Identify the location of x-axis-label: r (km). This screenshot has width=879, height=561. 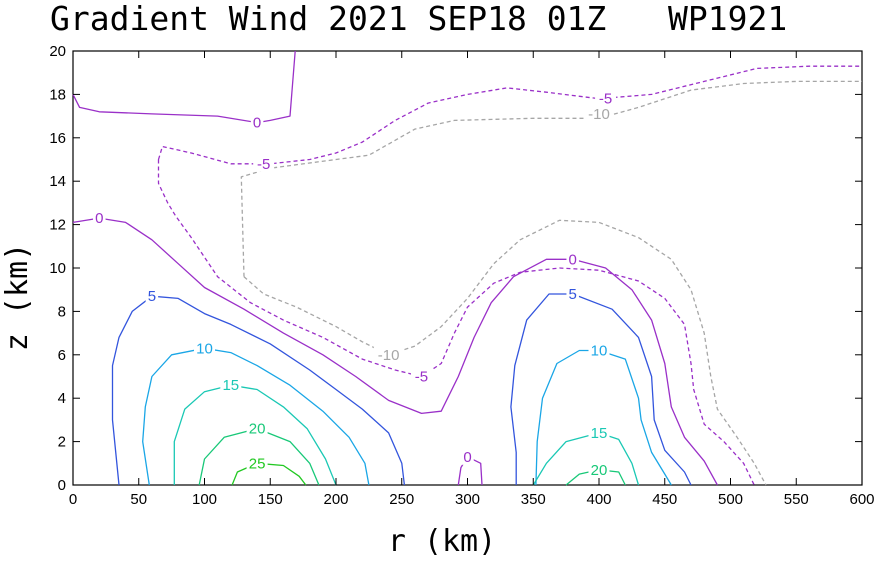
(442, 541).